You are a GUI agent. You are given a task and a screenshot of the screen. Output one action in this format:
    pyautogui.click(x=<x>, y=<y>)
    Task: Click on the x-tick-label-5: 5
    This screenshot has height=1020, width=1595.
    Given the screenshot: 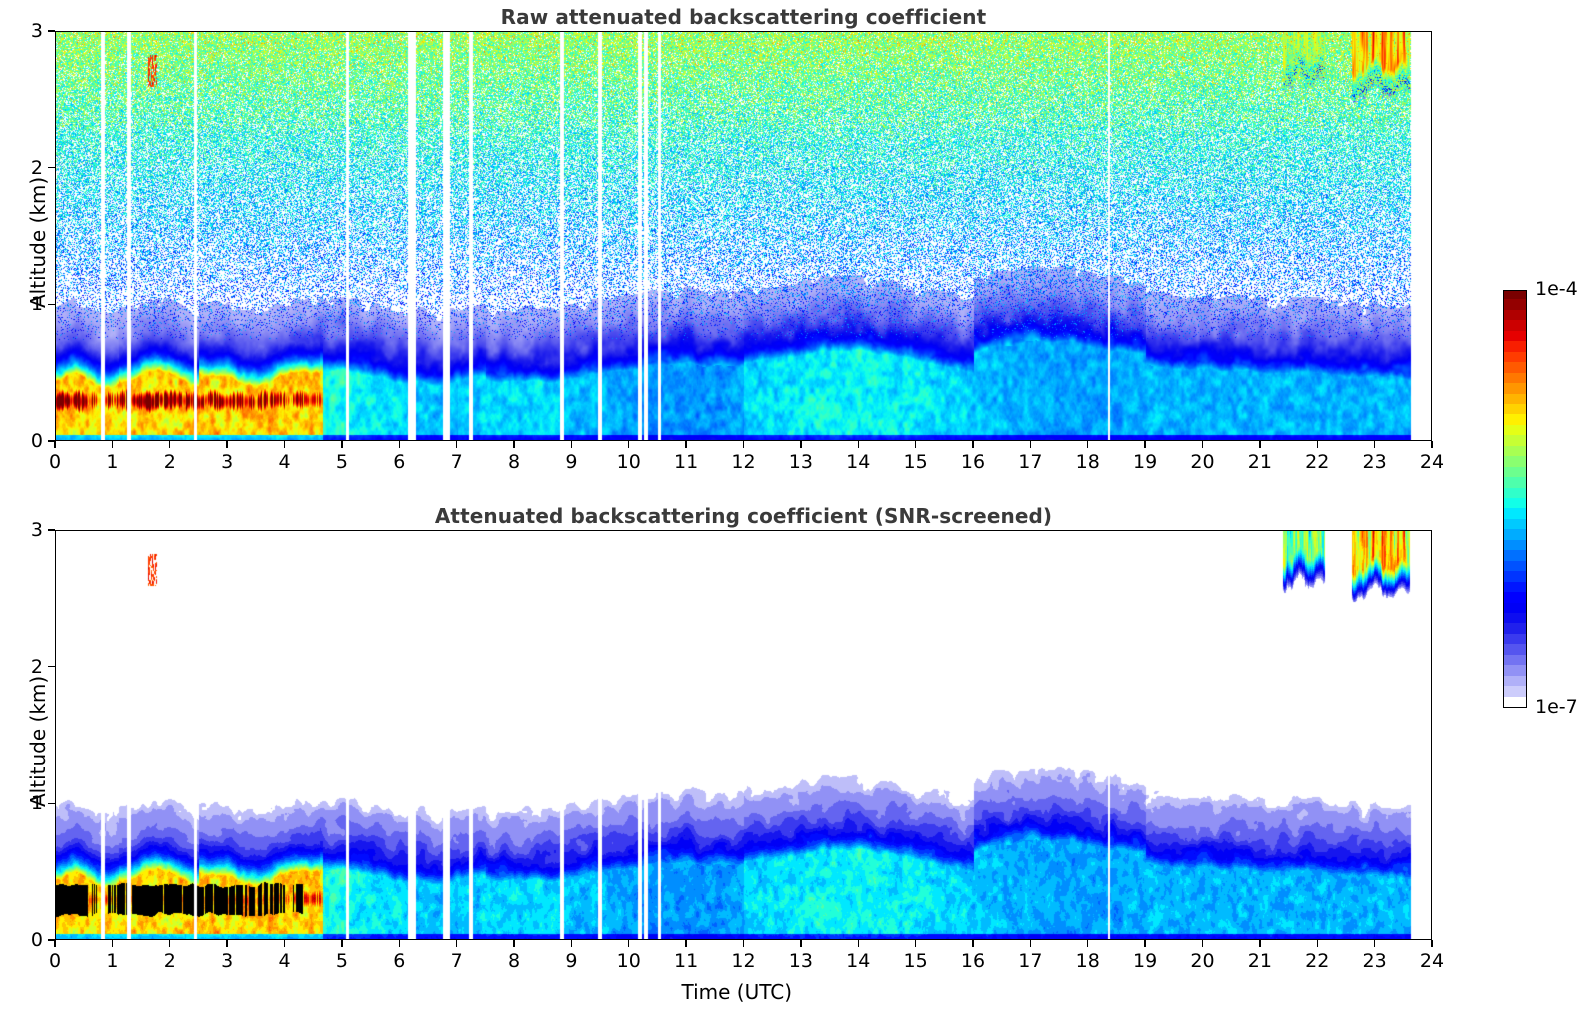 What is the action you would take?
    pyautogui.click(x=341, y=462)
    